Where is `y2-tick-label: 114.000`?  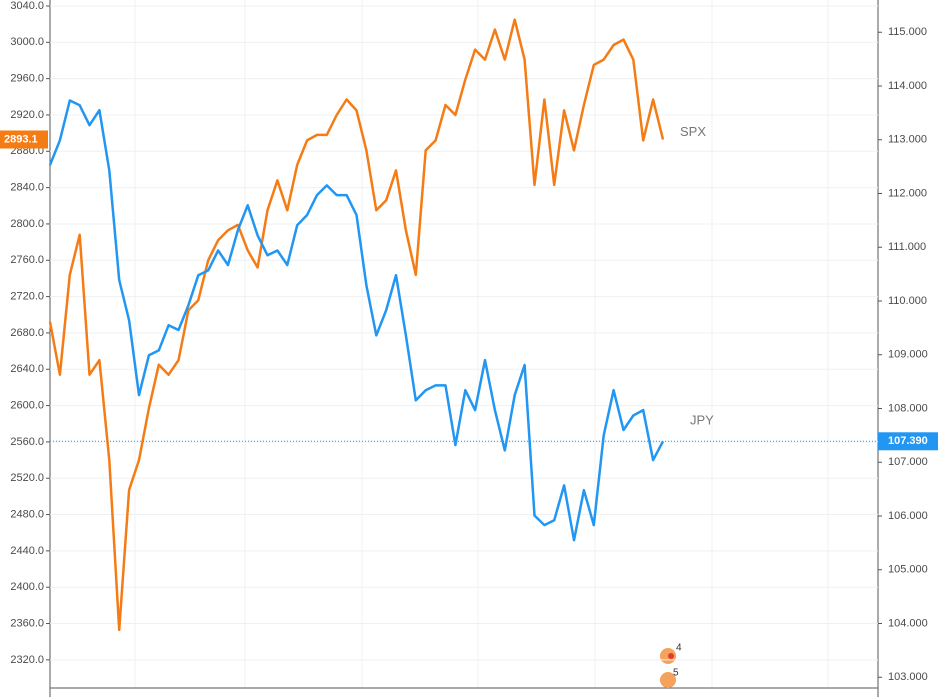 y2-tick-label: 114.000 is located at coordinates (907, 86).